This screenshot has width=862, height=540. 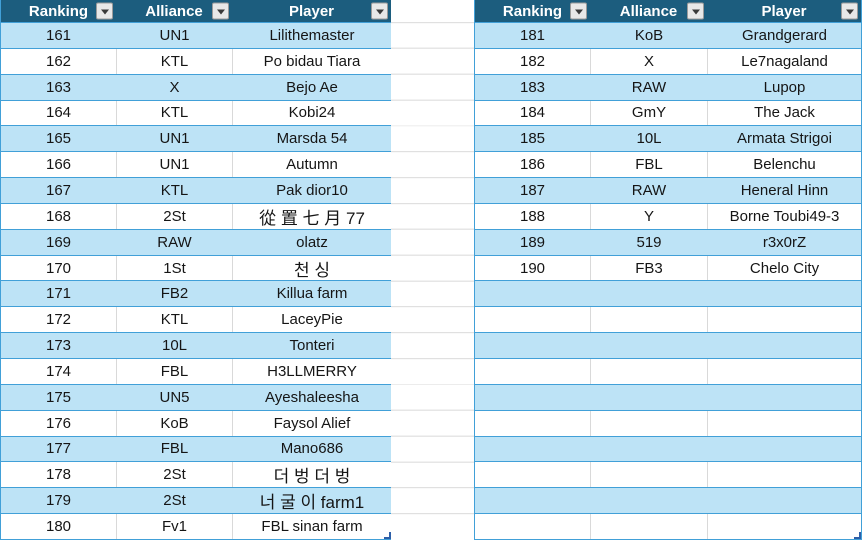 What do you see at coordinates (784, 139) in the screenshot?
I see `cell-player: Armata Strigoi` at bounding box center [784, 139].